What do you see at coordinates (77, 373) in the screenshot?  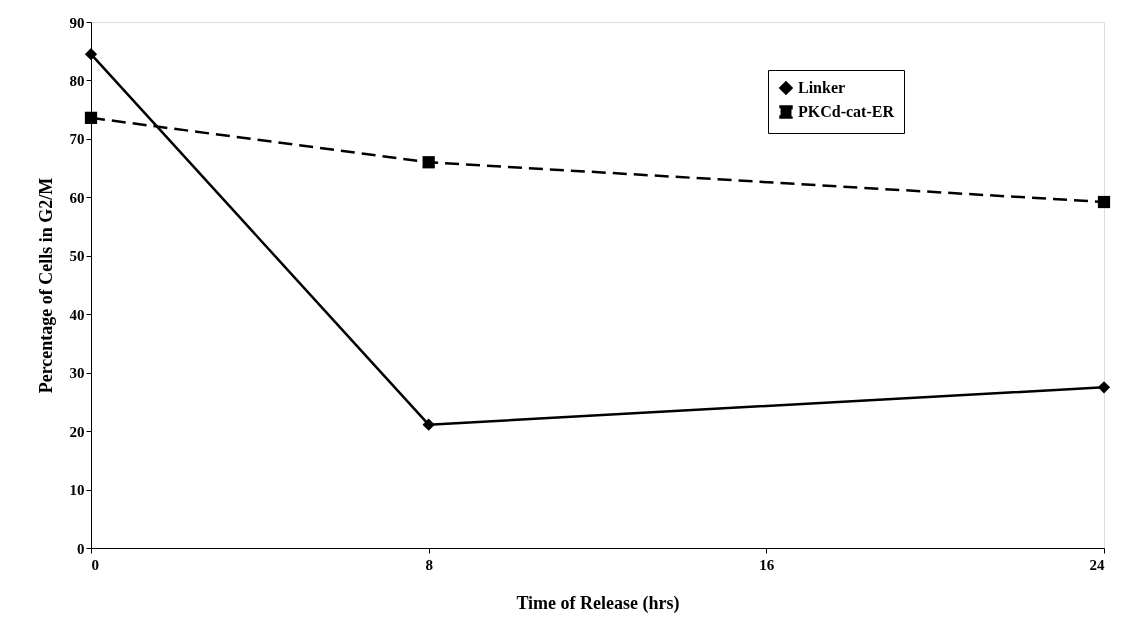 I see `y-tick-label: 30` at bounding box center [77, 373].